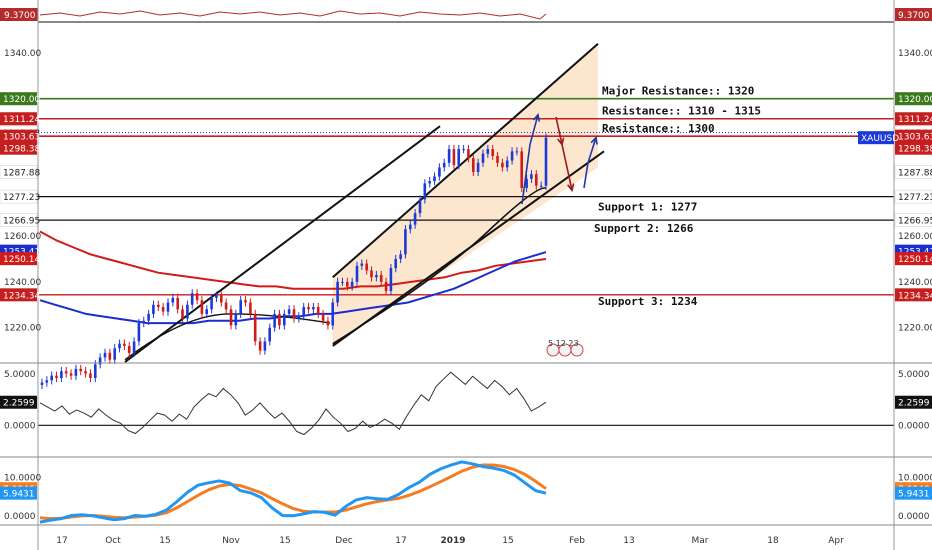 The width and height of the screenshot is (932, 550). What do you see at coordinates (681, 111) in the screenshot?
I see `level-annotation-1: Resistance:: 1310 - 1315` at bounding box center [681, 111].